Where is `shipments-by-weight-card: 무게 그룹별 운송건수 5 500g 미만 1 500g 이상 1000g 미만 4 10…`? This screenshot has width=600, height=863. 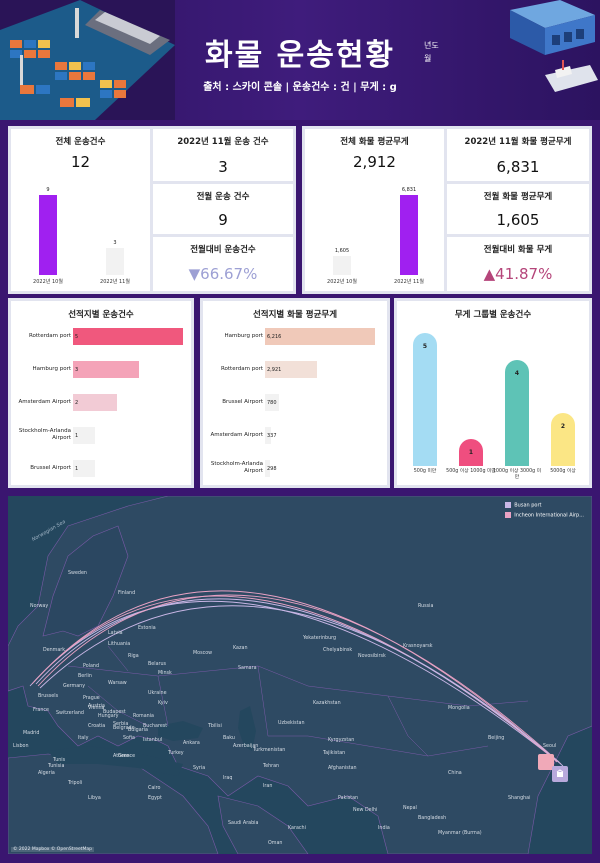 shipments-by-weight-card: 무게 그룹별 운송건수 5 500g 미만 1 500g 이상 1000g 미만 4 10… is located at coordinates (493, 393).